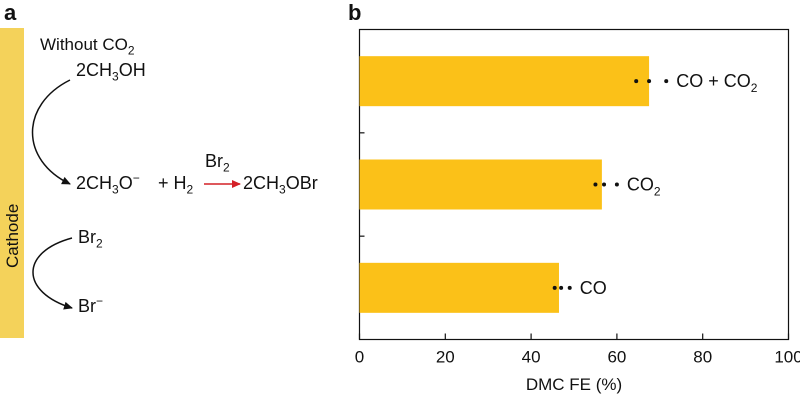 The width and height of the screenshot is (800, 400). I want to click on bar-label-1: CO2, so click(644, 187).